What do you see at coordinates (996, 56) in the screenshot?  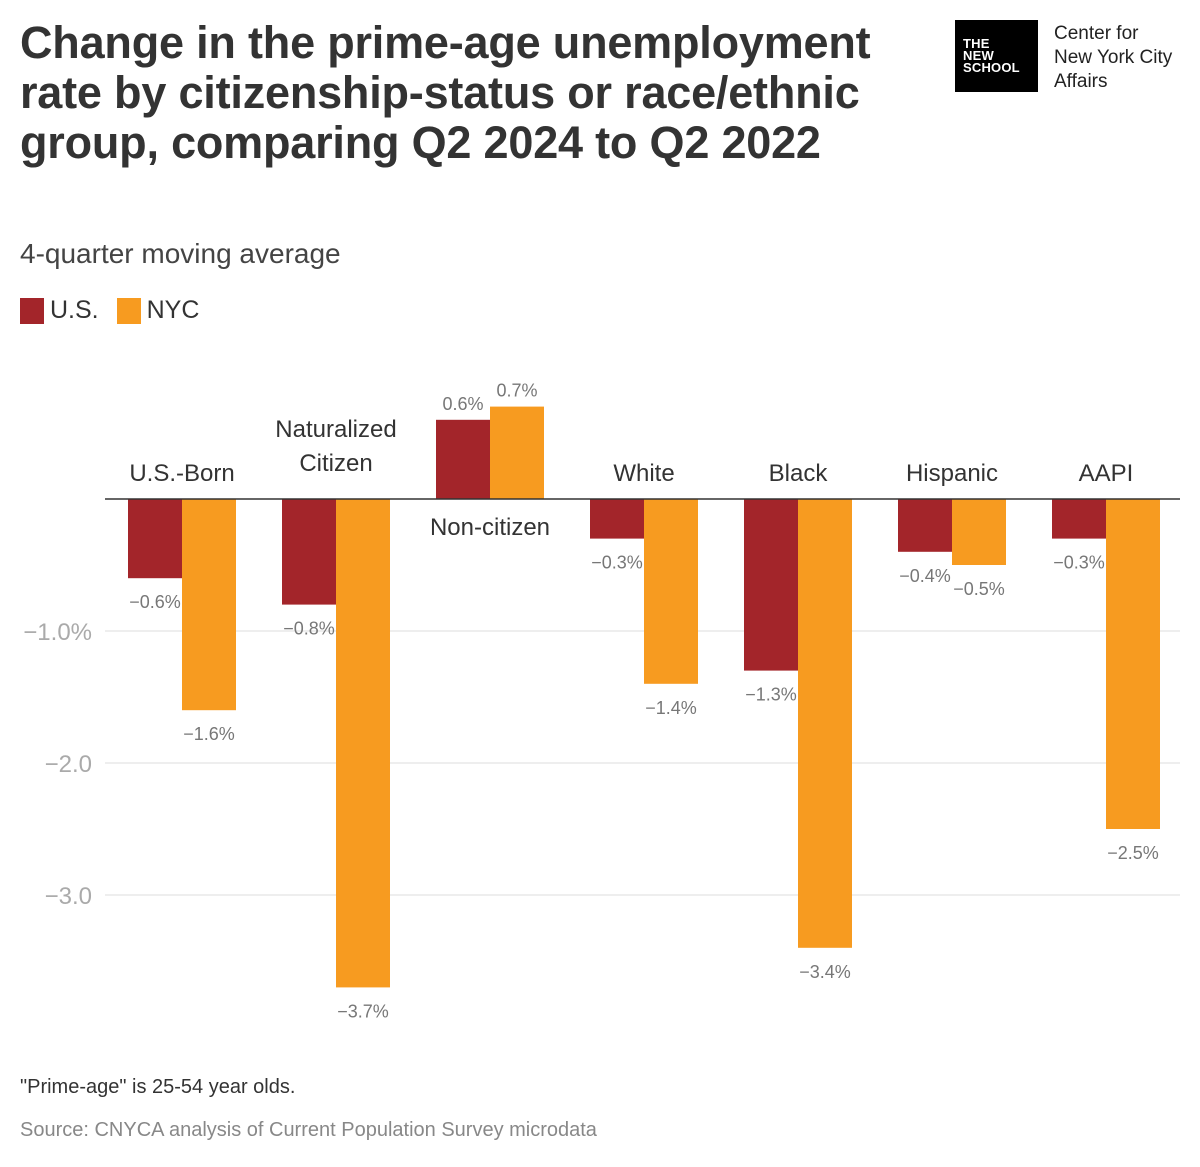 I see `new-school-logo: THE NEW SCHOOL` at bounding box center [996, 56].